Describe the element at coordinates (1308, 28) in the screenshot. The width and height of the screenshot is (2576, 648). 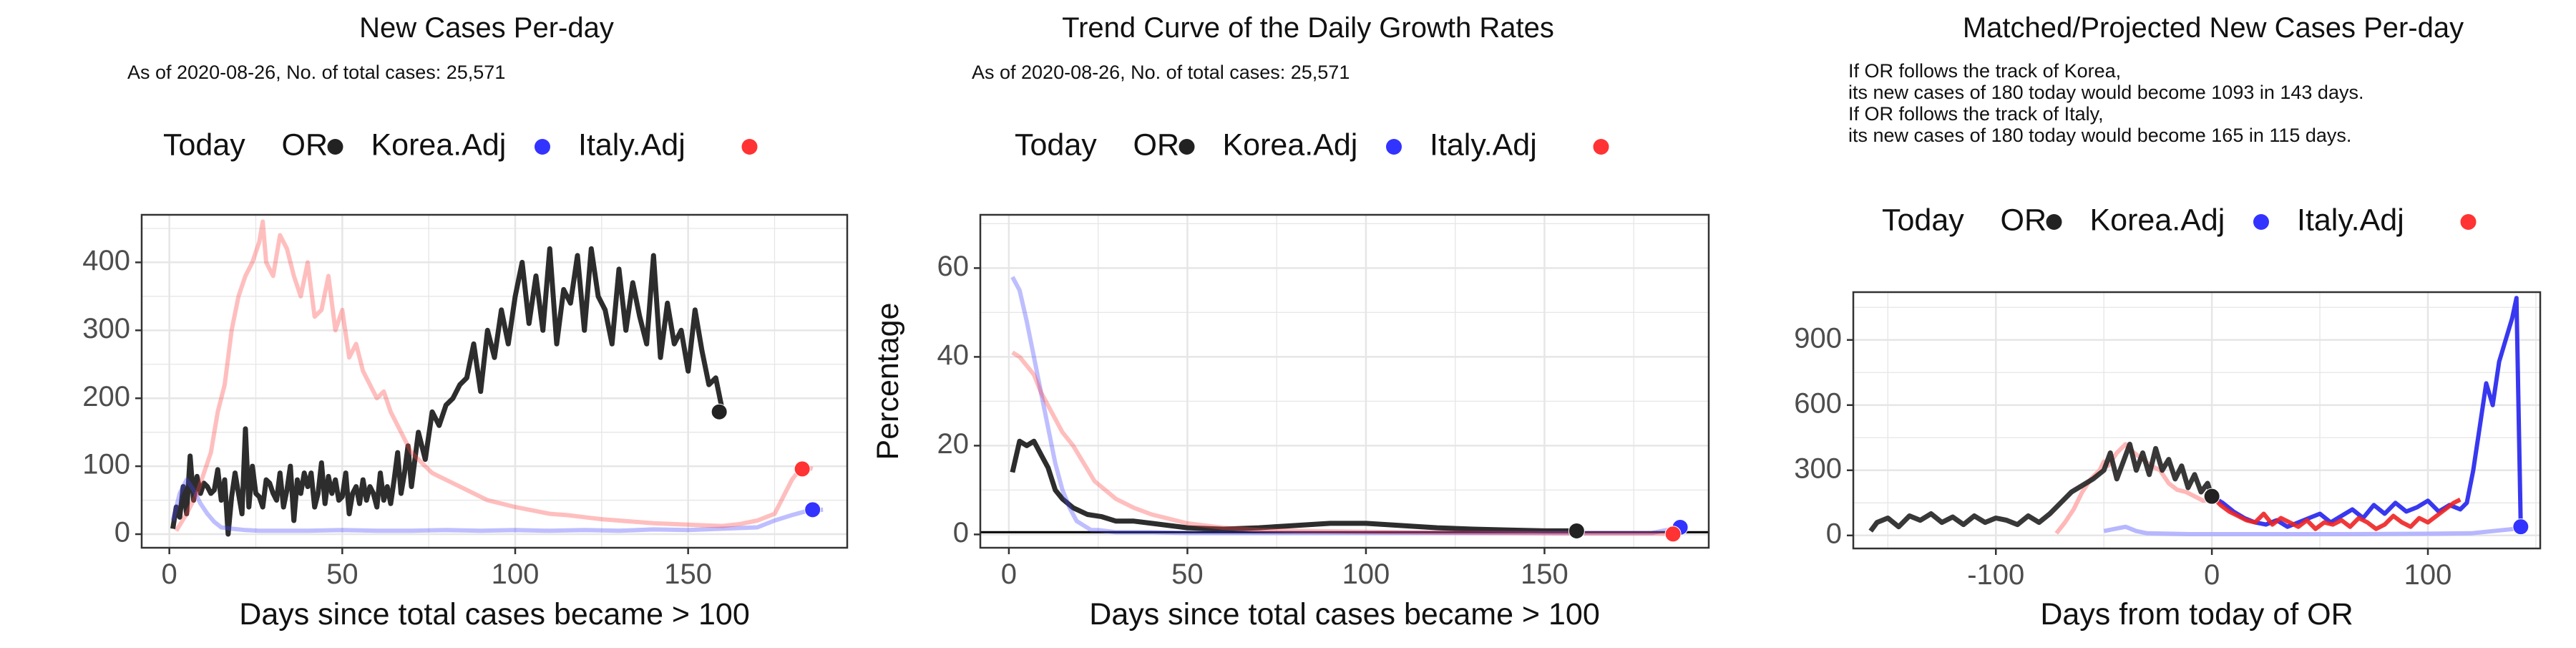
I see `chart-title: Trend Curve of the Daily Growth Rates` at that location.